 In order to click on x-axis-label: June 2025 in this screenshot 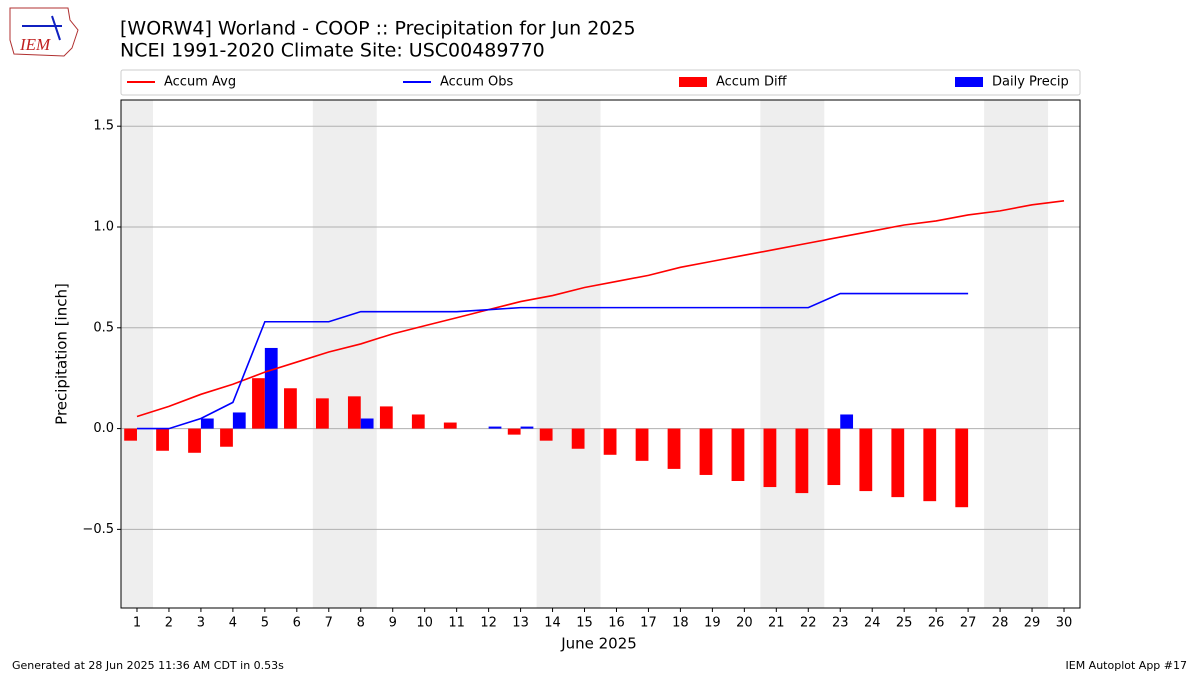, I will do `click(598, 644)`.